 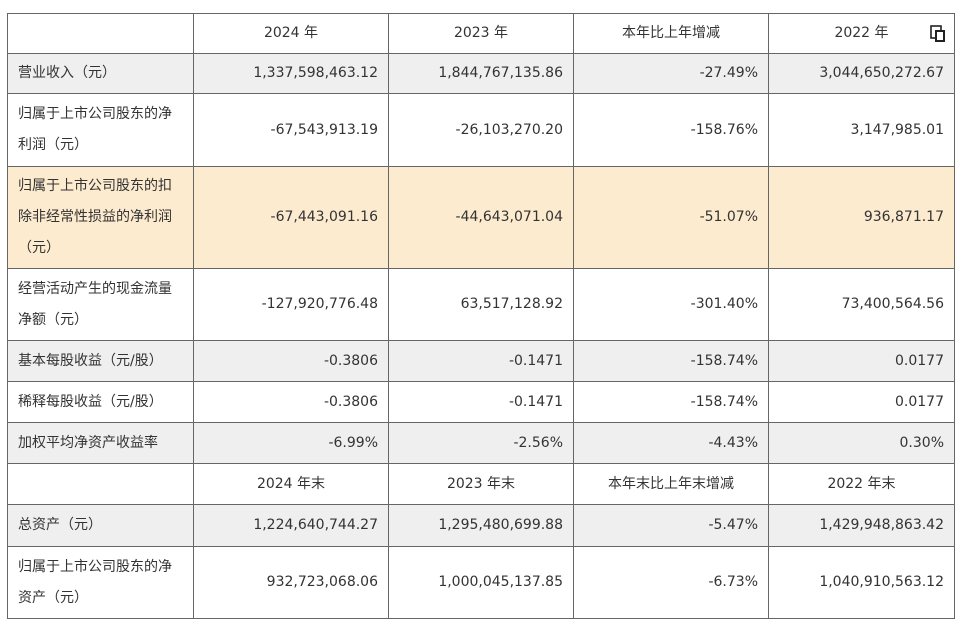 I want to click on value-2024: -67,443,091.16, so click(x=291, y=217).